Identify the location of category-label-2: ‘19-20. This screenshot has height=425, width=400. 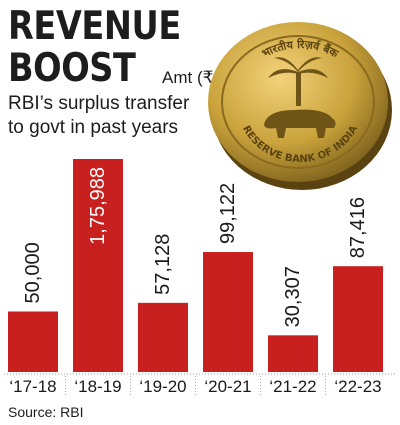
(162, 386).